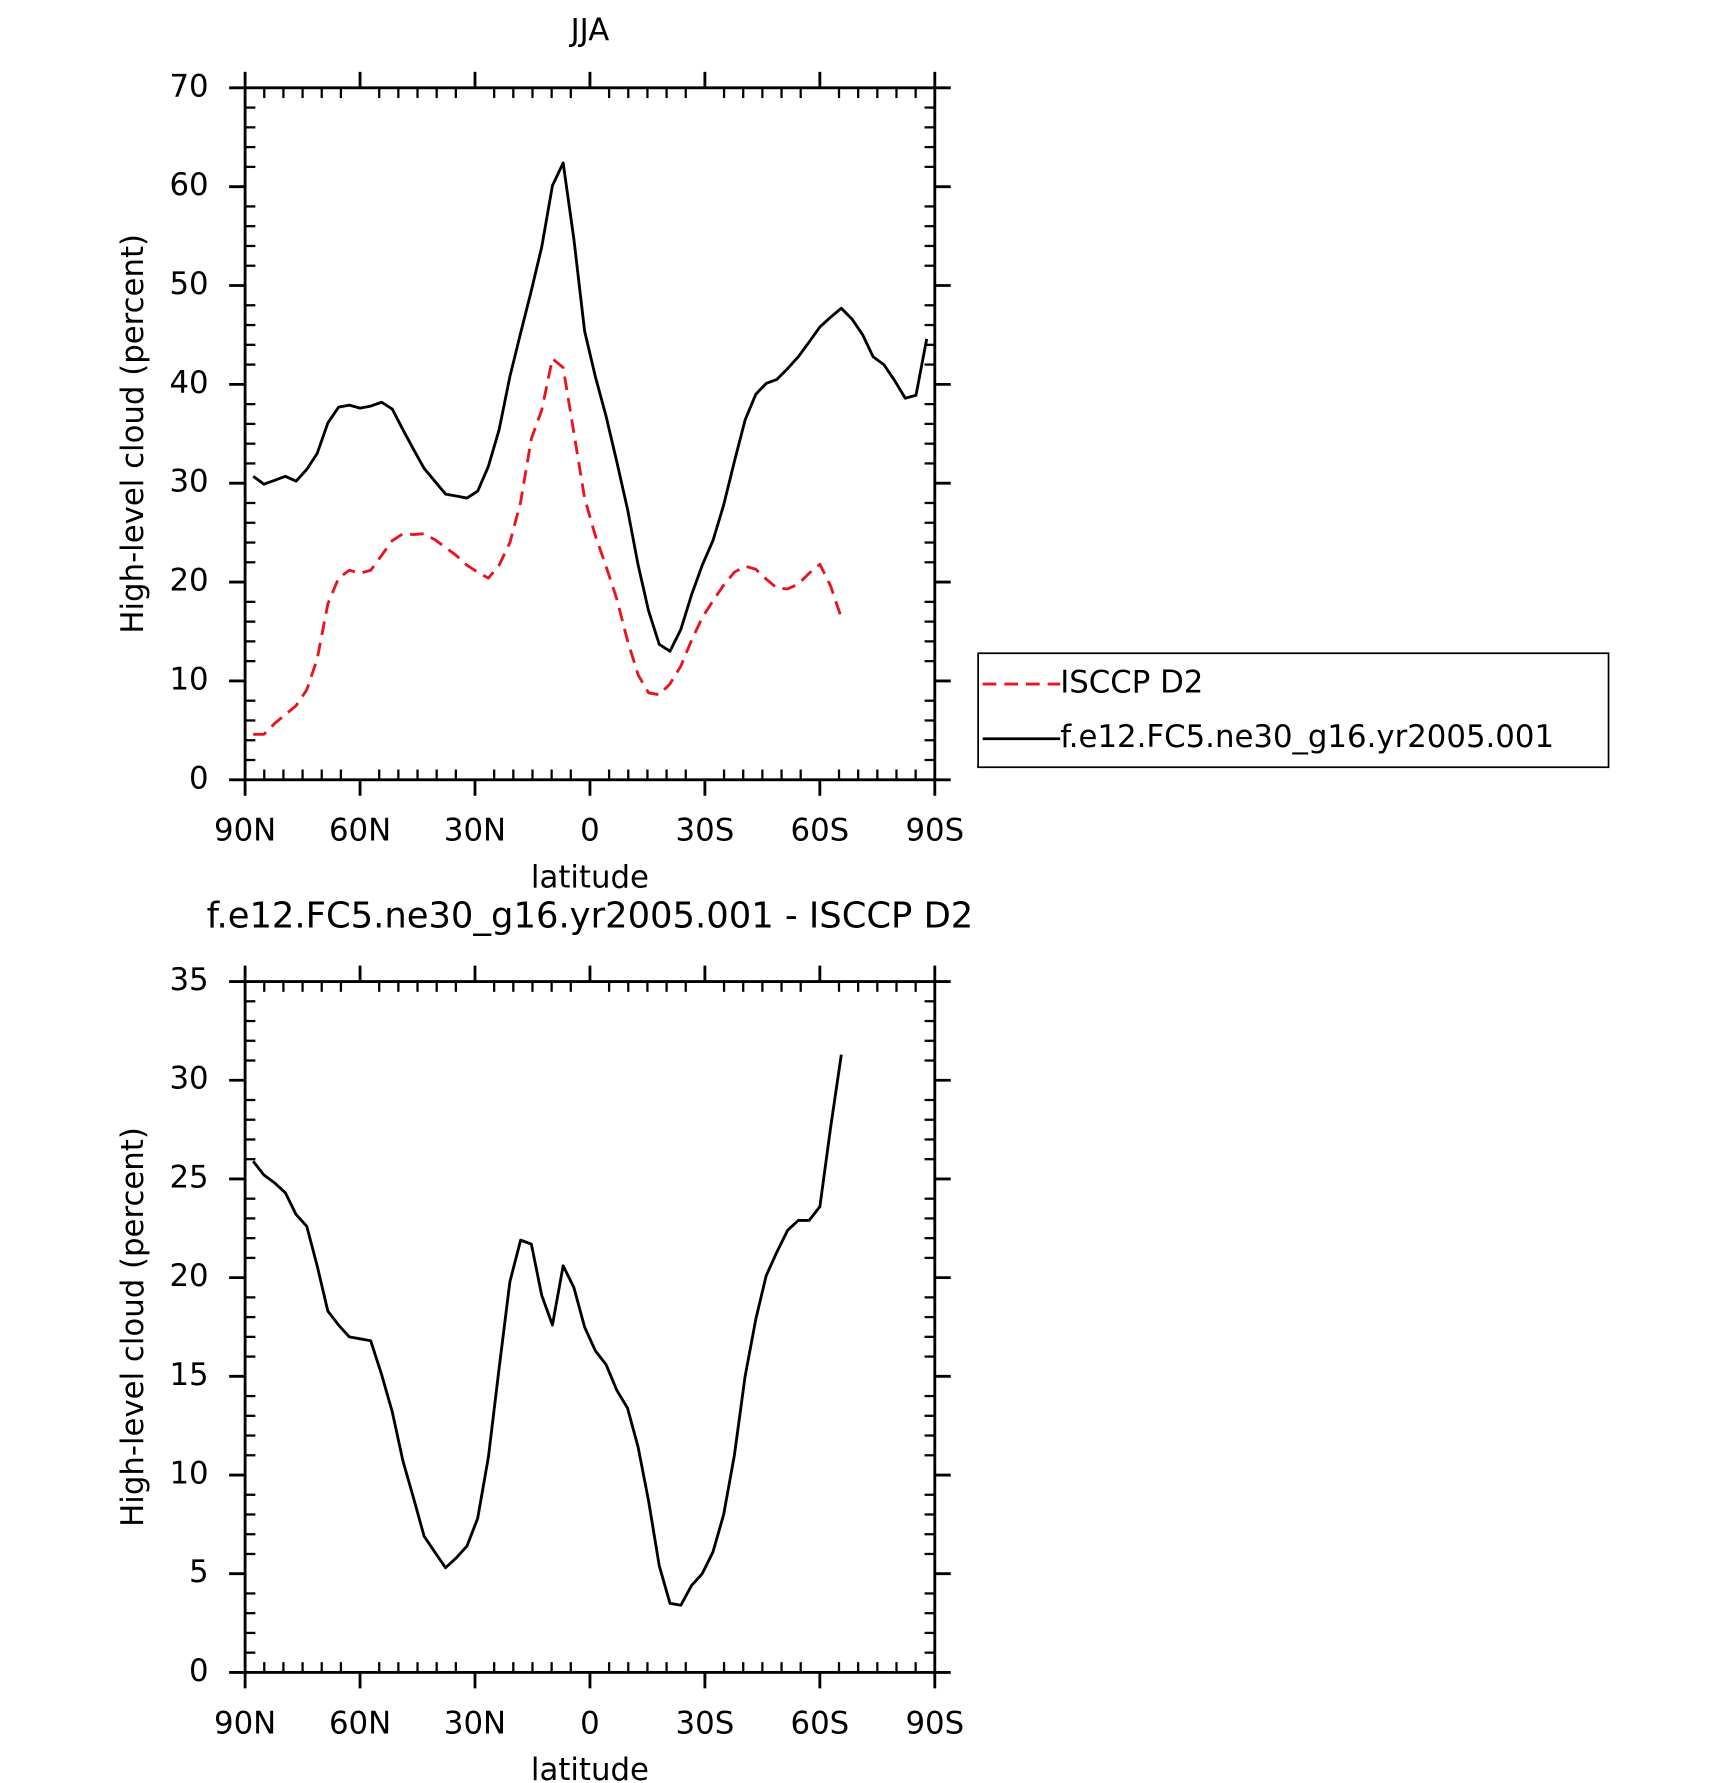 This screenshot has height=1783, width=1710. Describe the element at coordinates (188, 284) in the screenshot. I see `y-tick-label: 50` at that location.